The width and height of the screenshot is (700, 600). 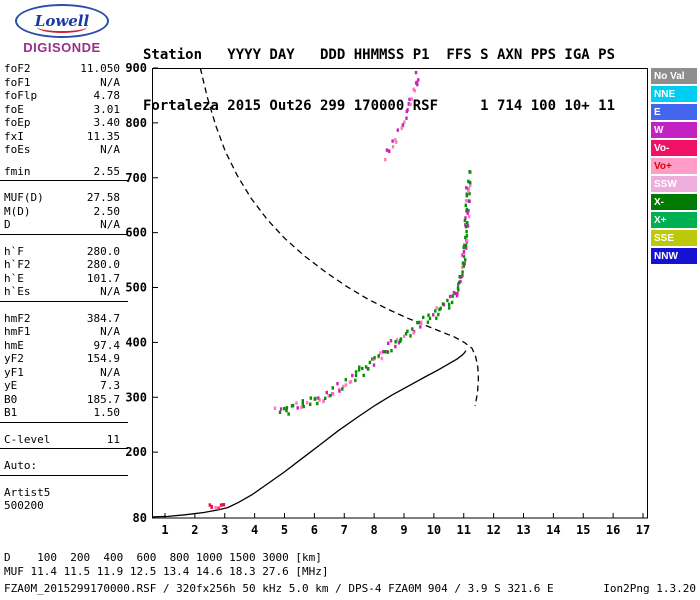 I want to click on param-row: foFlp 4.78, so click(x=64, y=96).